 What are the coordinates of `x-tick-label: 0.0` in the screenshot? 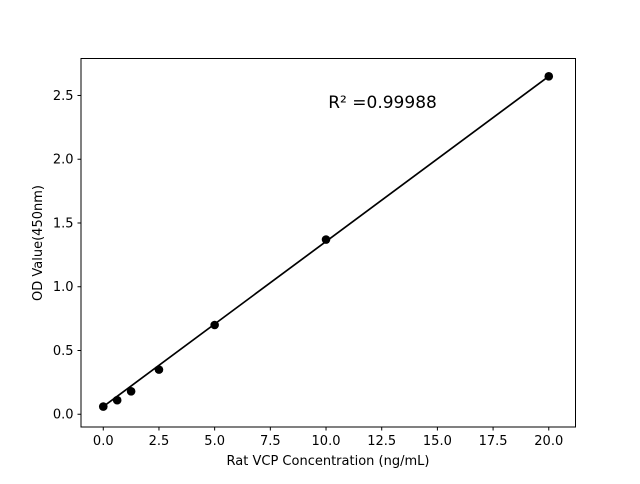 It's located at (103, 441).